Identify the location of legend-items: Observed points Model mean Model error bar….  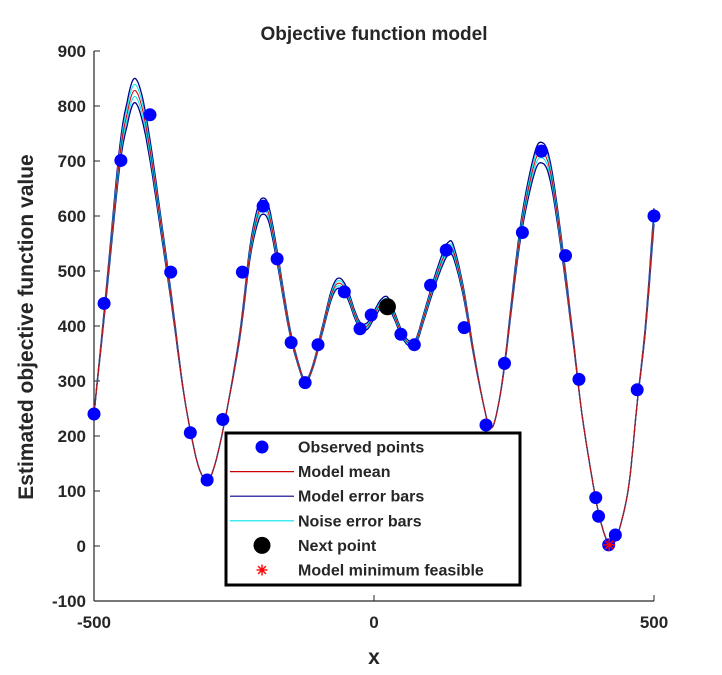
(357, 510).